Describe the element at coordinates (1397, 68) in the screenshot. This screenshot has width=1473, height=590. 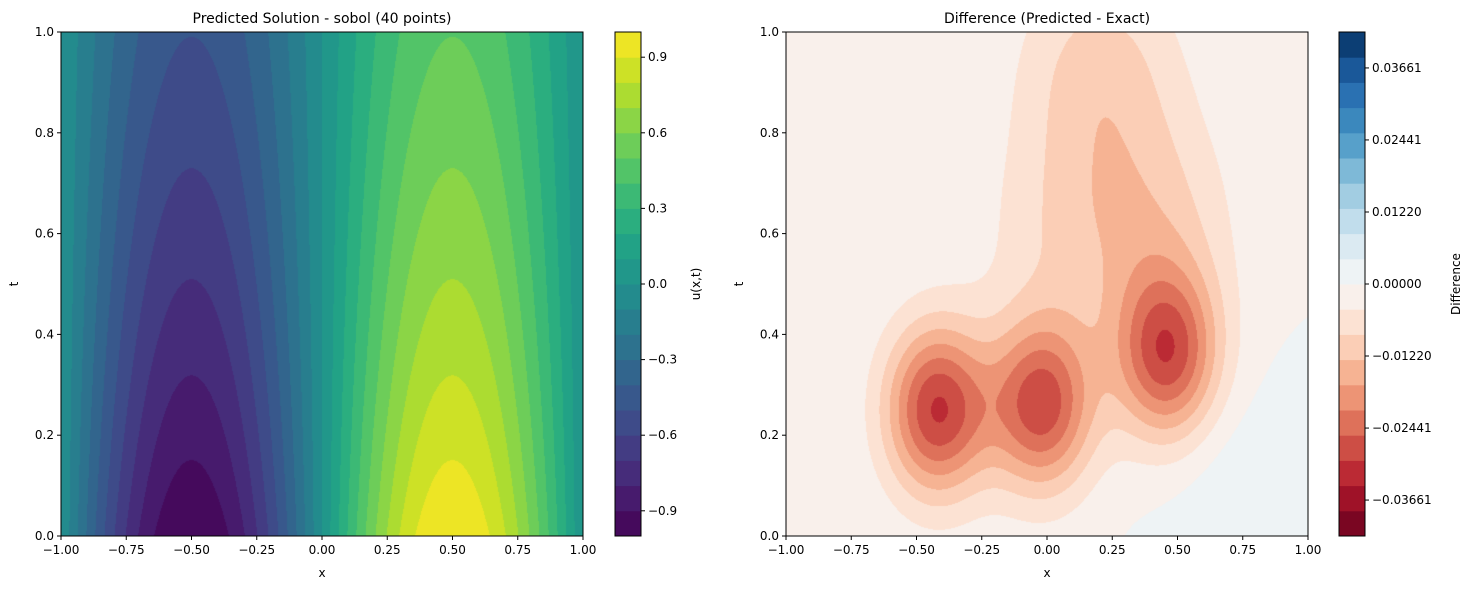
I see `colorbar-tick-label: 0.03661` at that location.